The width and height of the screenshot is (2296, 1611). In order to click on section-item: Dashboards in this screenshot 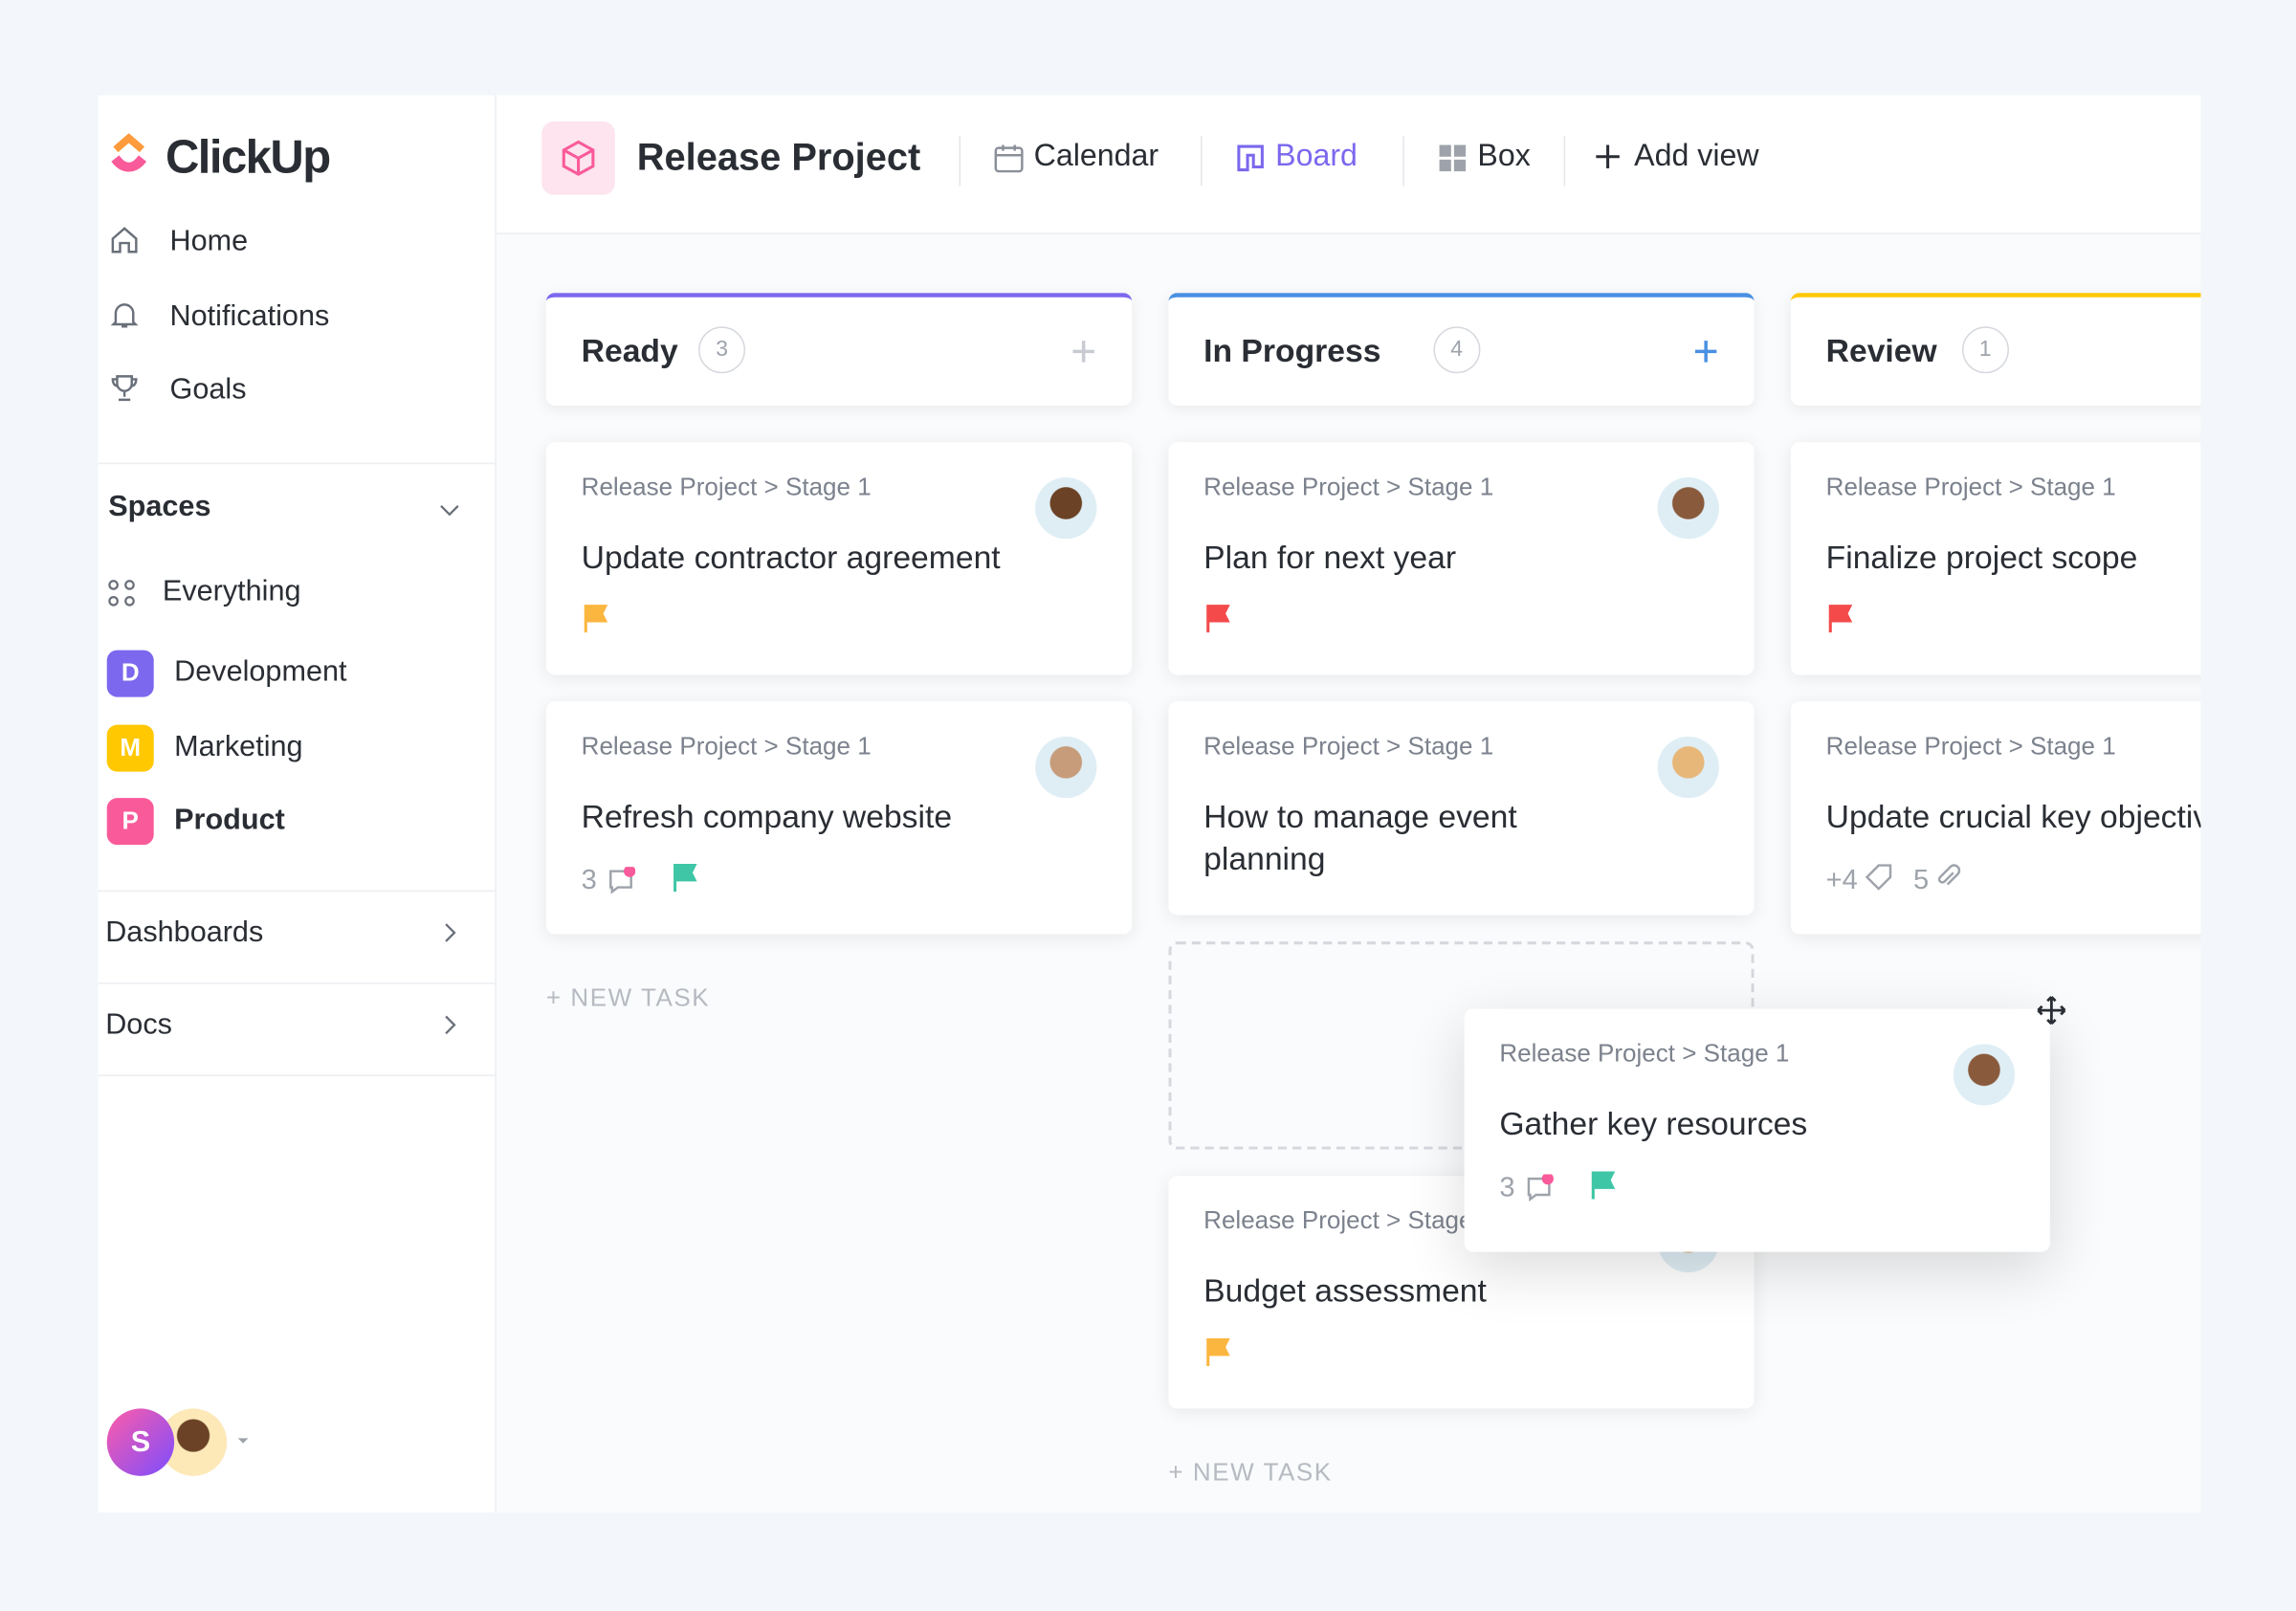, I will do `click(184, 932)`.